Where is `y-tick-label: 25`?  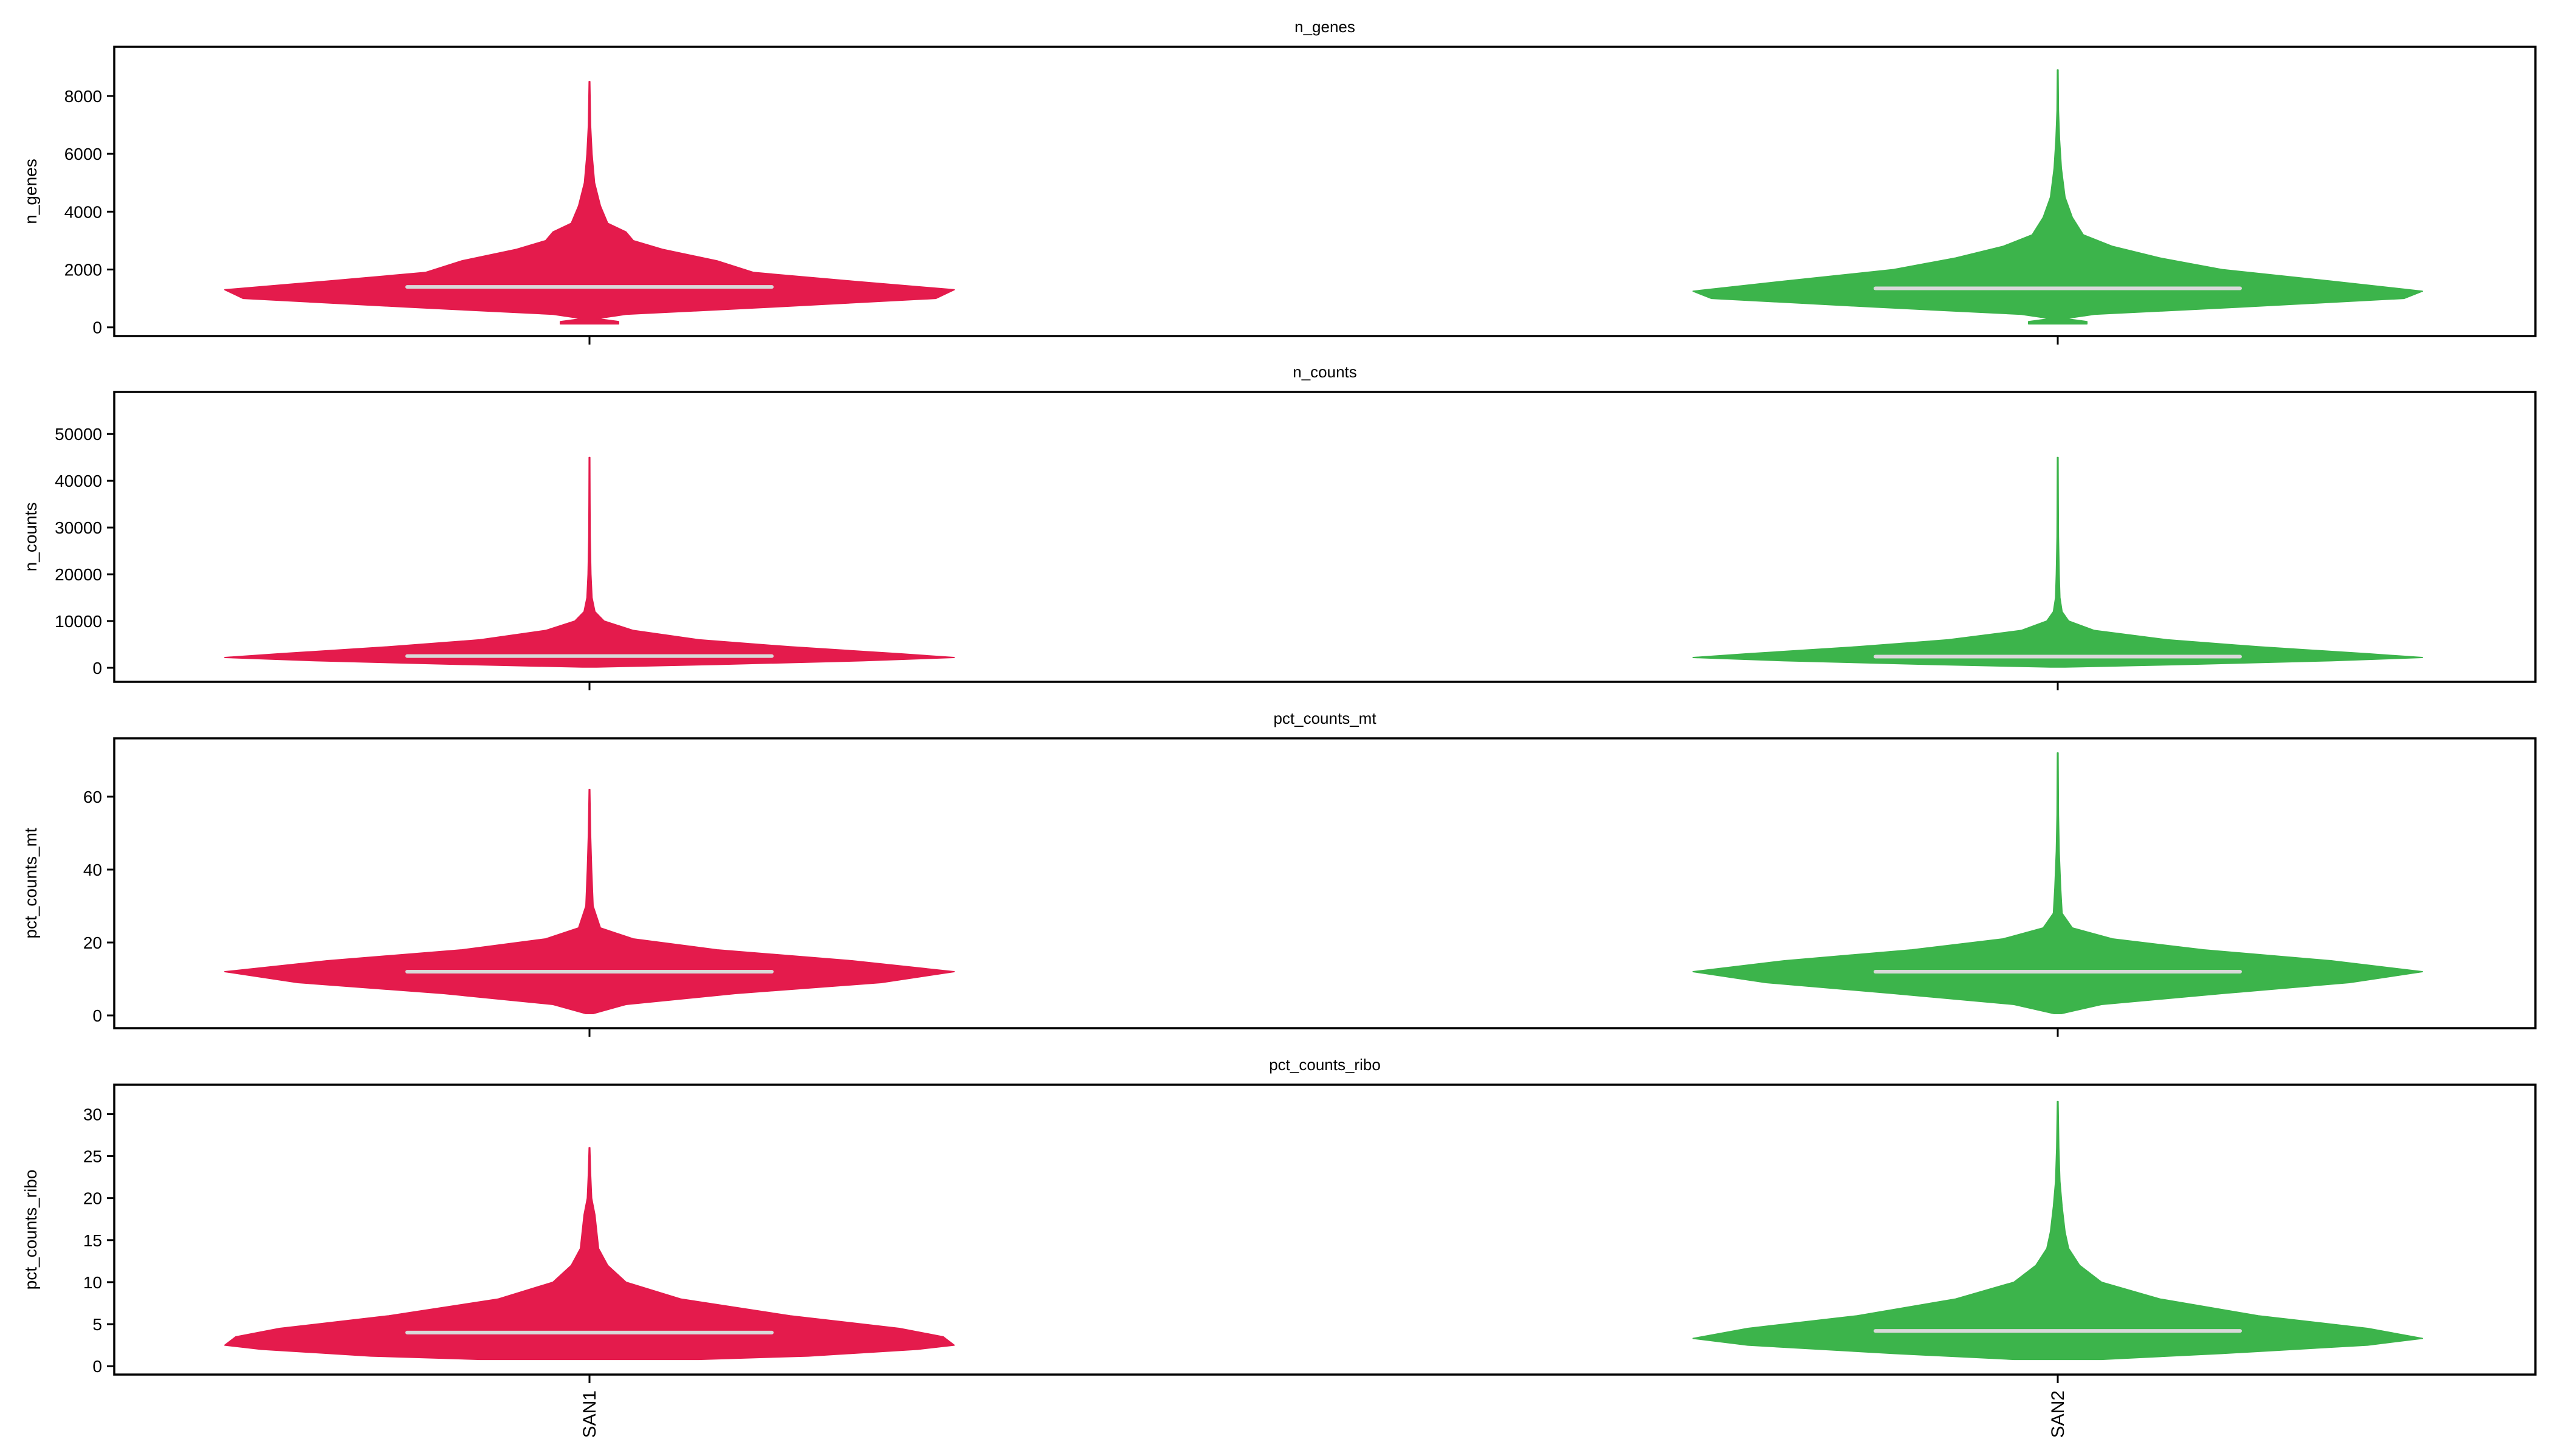 y-tick-label: 25 is located at coordinates (93, 1156).